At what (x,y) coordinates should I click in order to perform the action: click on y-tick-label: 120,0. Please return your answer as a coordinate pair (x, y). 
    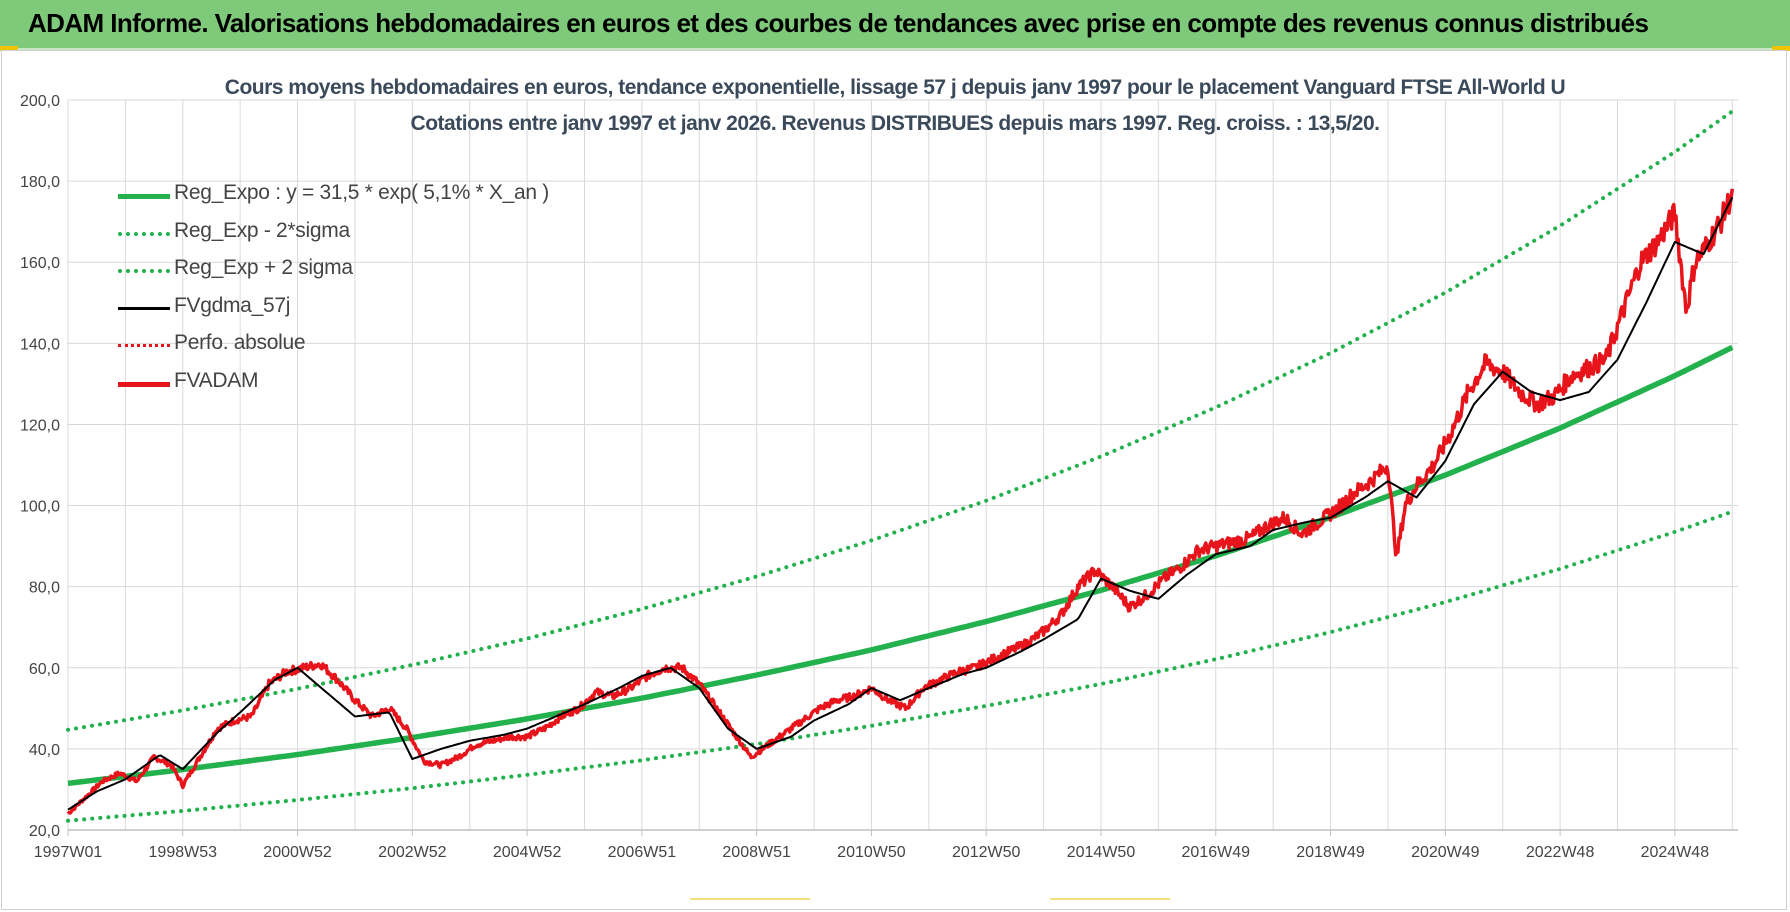
    Looking at the image, I should click on (40, 425).